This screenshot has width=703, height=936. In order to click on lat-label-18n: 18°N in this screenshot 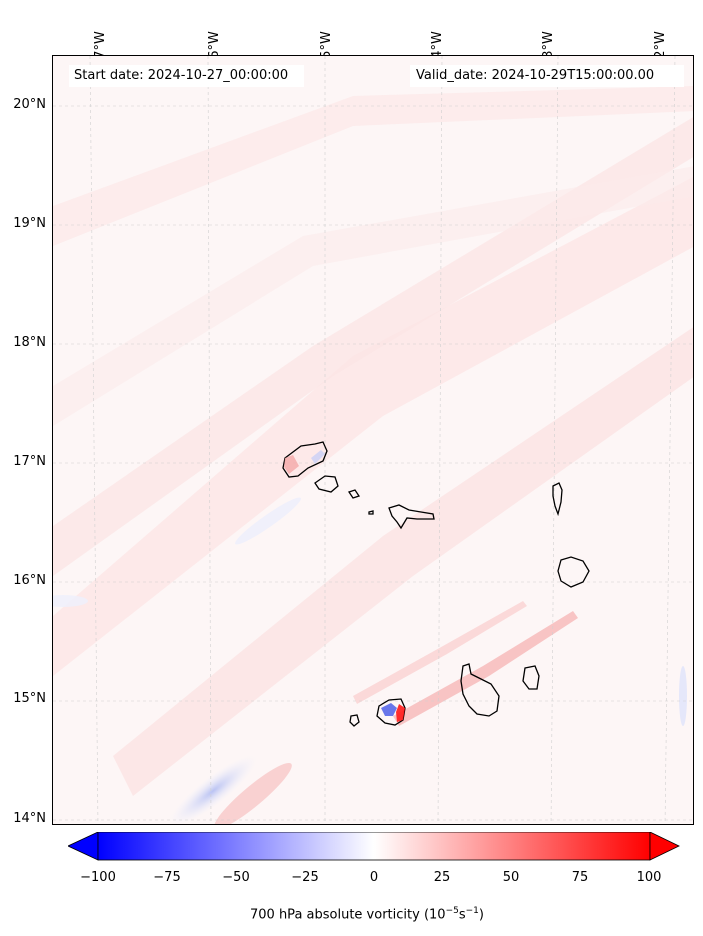, I will do `click(29, 342)`.